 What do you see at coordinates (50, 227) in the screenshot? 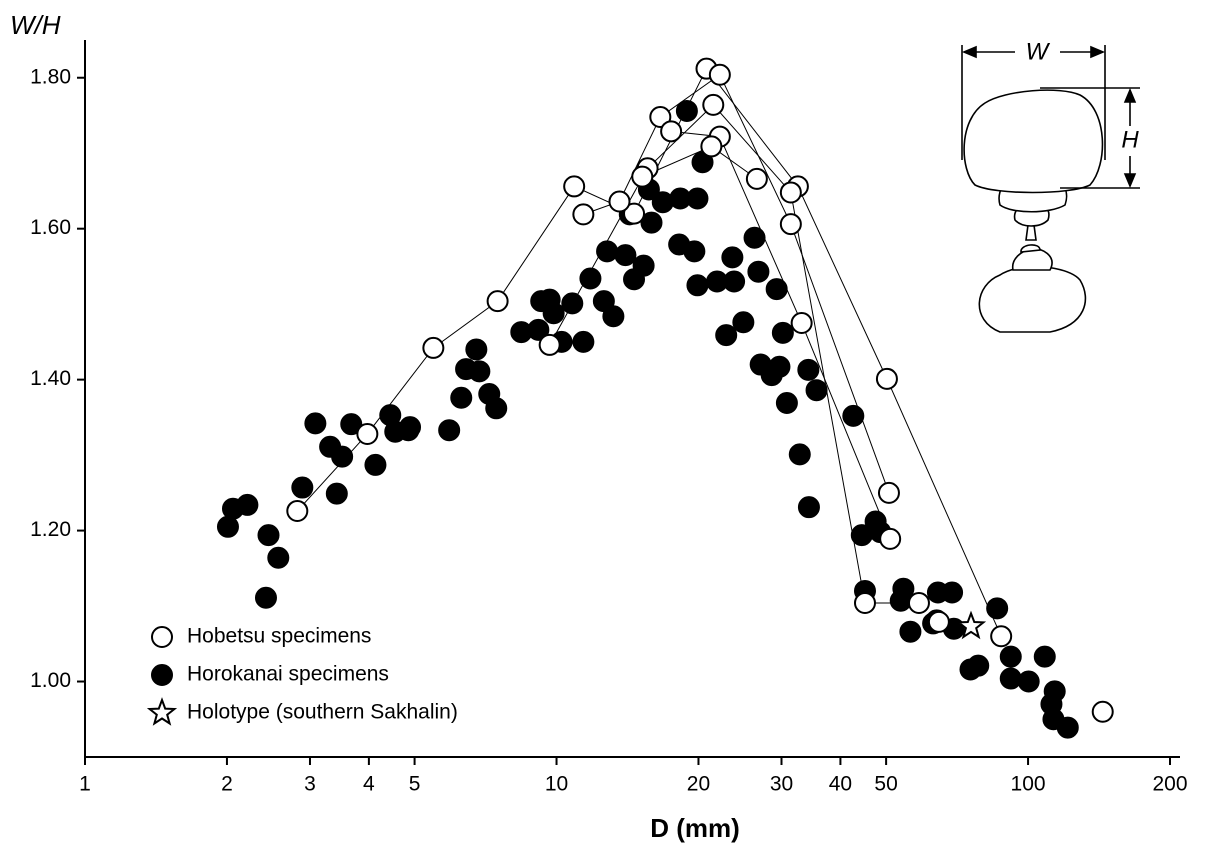
I see `y-tick-label: 1.60` at bounding box center [50, 227].